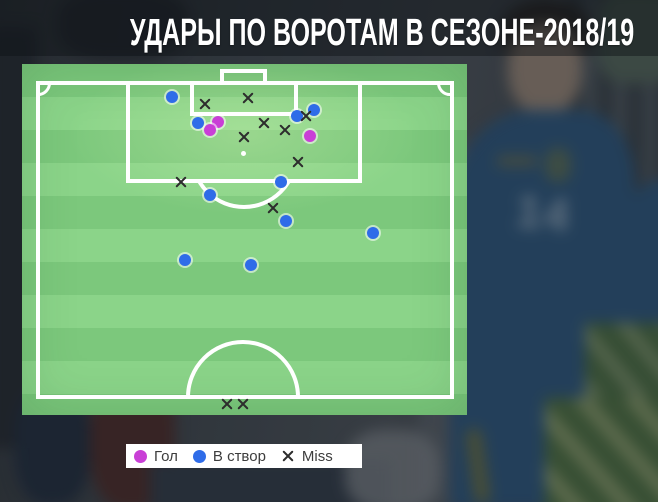 This screenshot has width=658, height=502. Describe the element at coordinates (601, 450) in the screenshot. I see `ad-board` at that location.